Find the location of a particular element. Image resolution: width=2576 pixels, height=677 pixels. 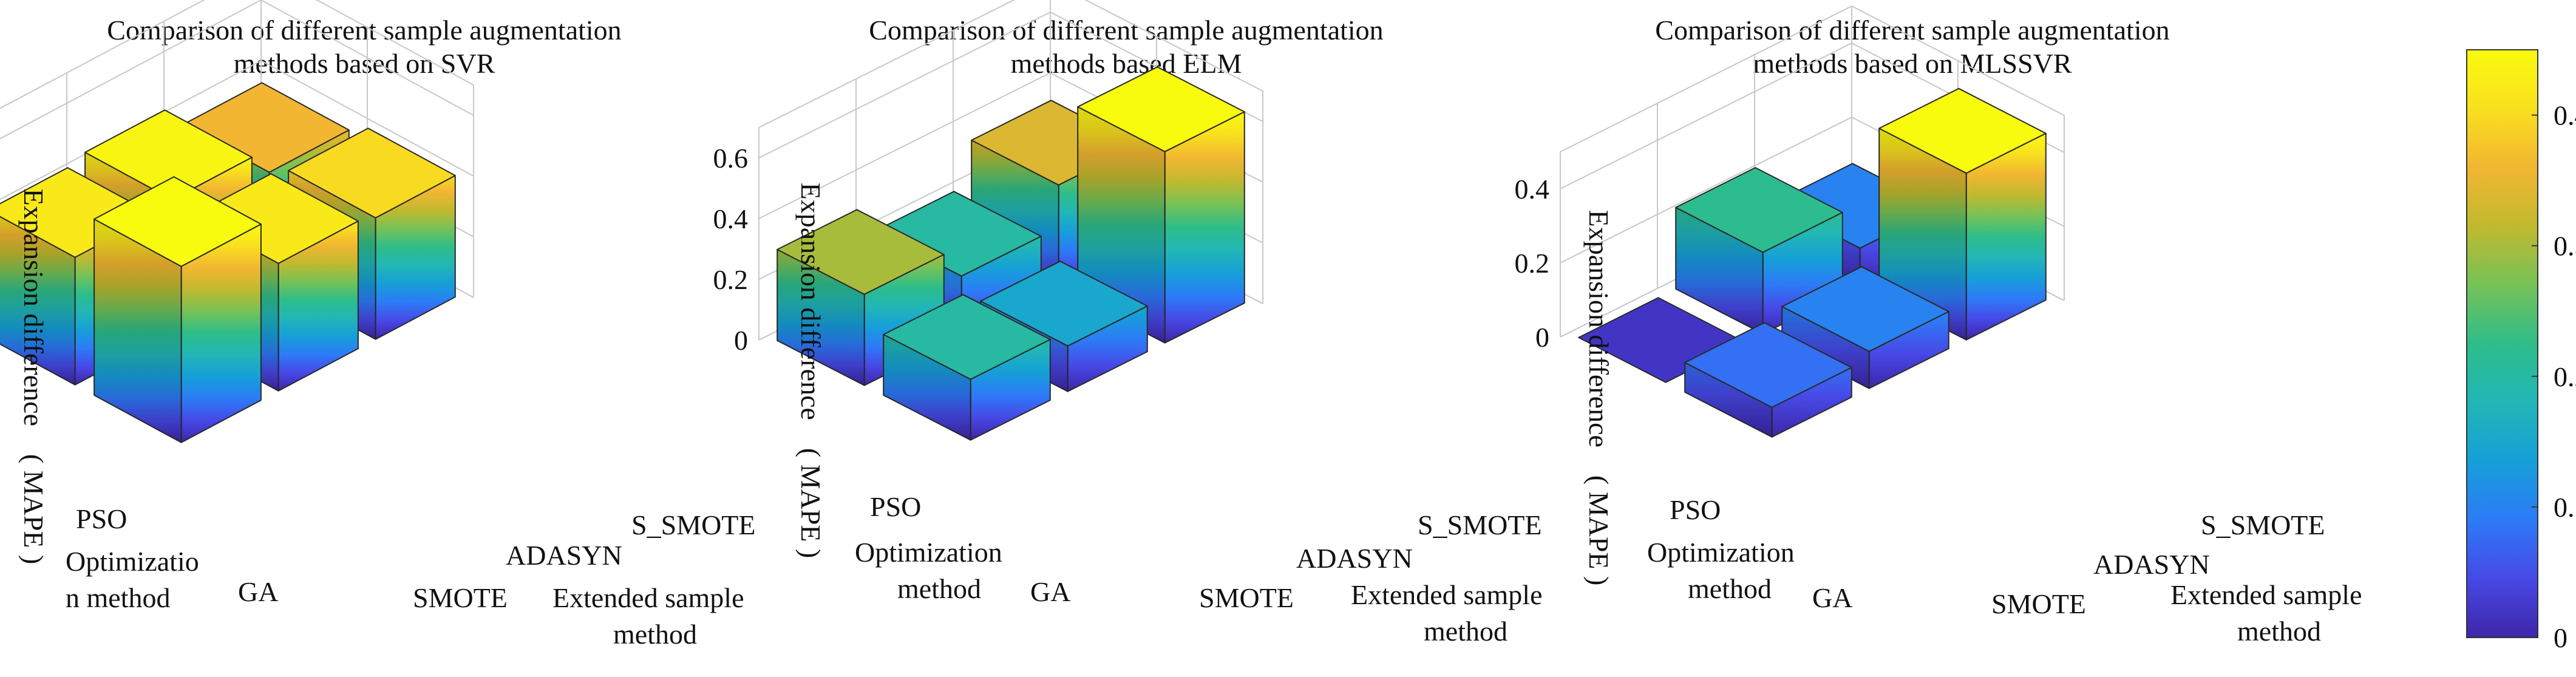

colorbar: 0 0.1 0.2 0.3 0.4 is located at coordinates (2521, 351).